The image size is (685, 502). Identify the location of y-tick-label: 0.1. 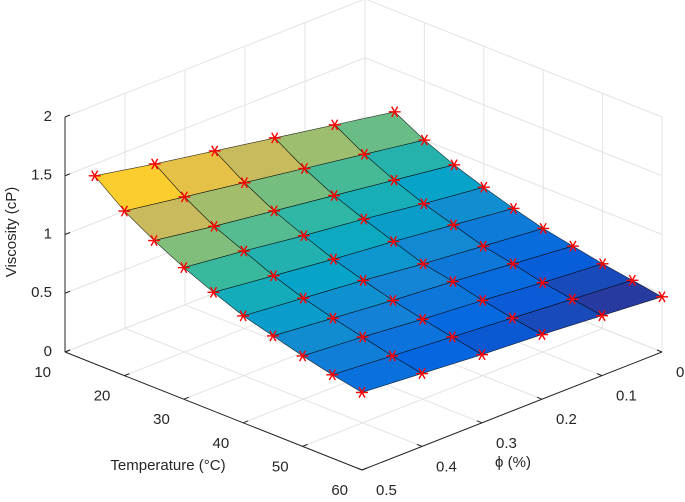
(626, 396).